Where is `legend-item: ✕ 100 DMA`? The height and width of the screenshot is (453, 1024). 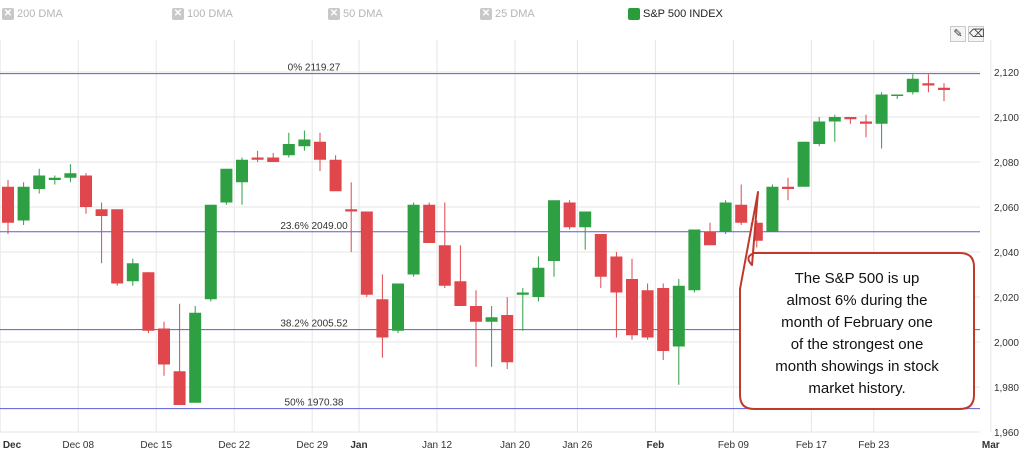 legend-item: ✕ 100 DMA is located at coordinates (202, 14).